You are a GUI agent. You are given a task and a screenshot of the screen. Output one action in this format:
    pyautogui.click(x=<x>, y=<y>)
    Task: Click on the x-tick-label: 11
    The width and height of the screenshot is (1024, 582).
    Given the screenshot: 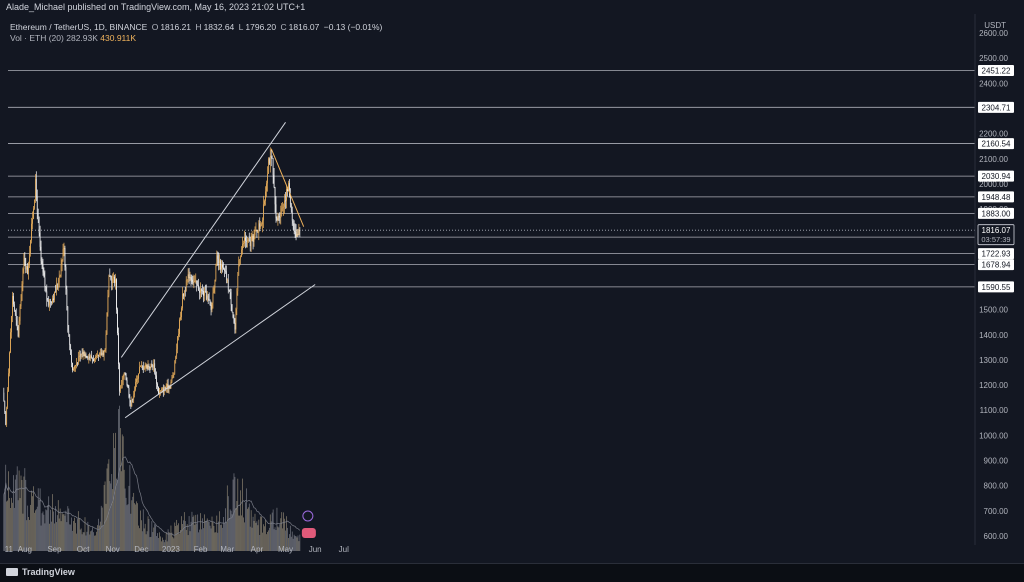 What is the action you would take?
    pyautogui.click(x=9, y=549)
    